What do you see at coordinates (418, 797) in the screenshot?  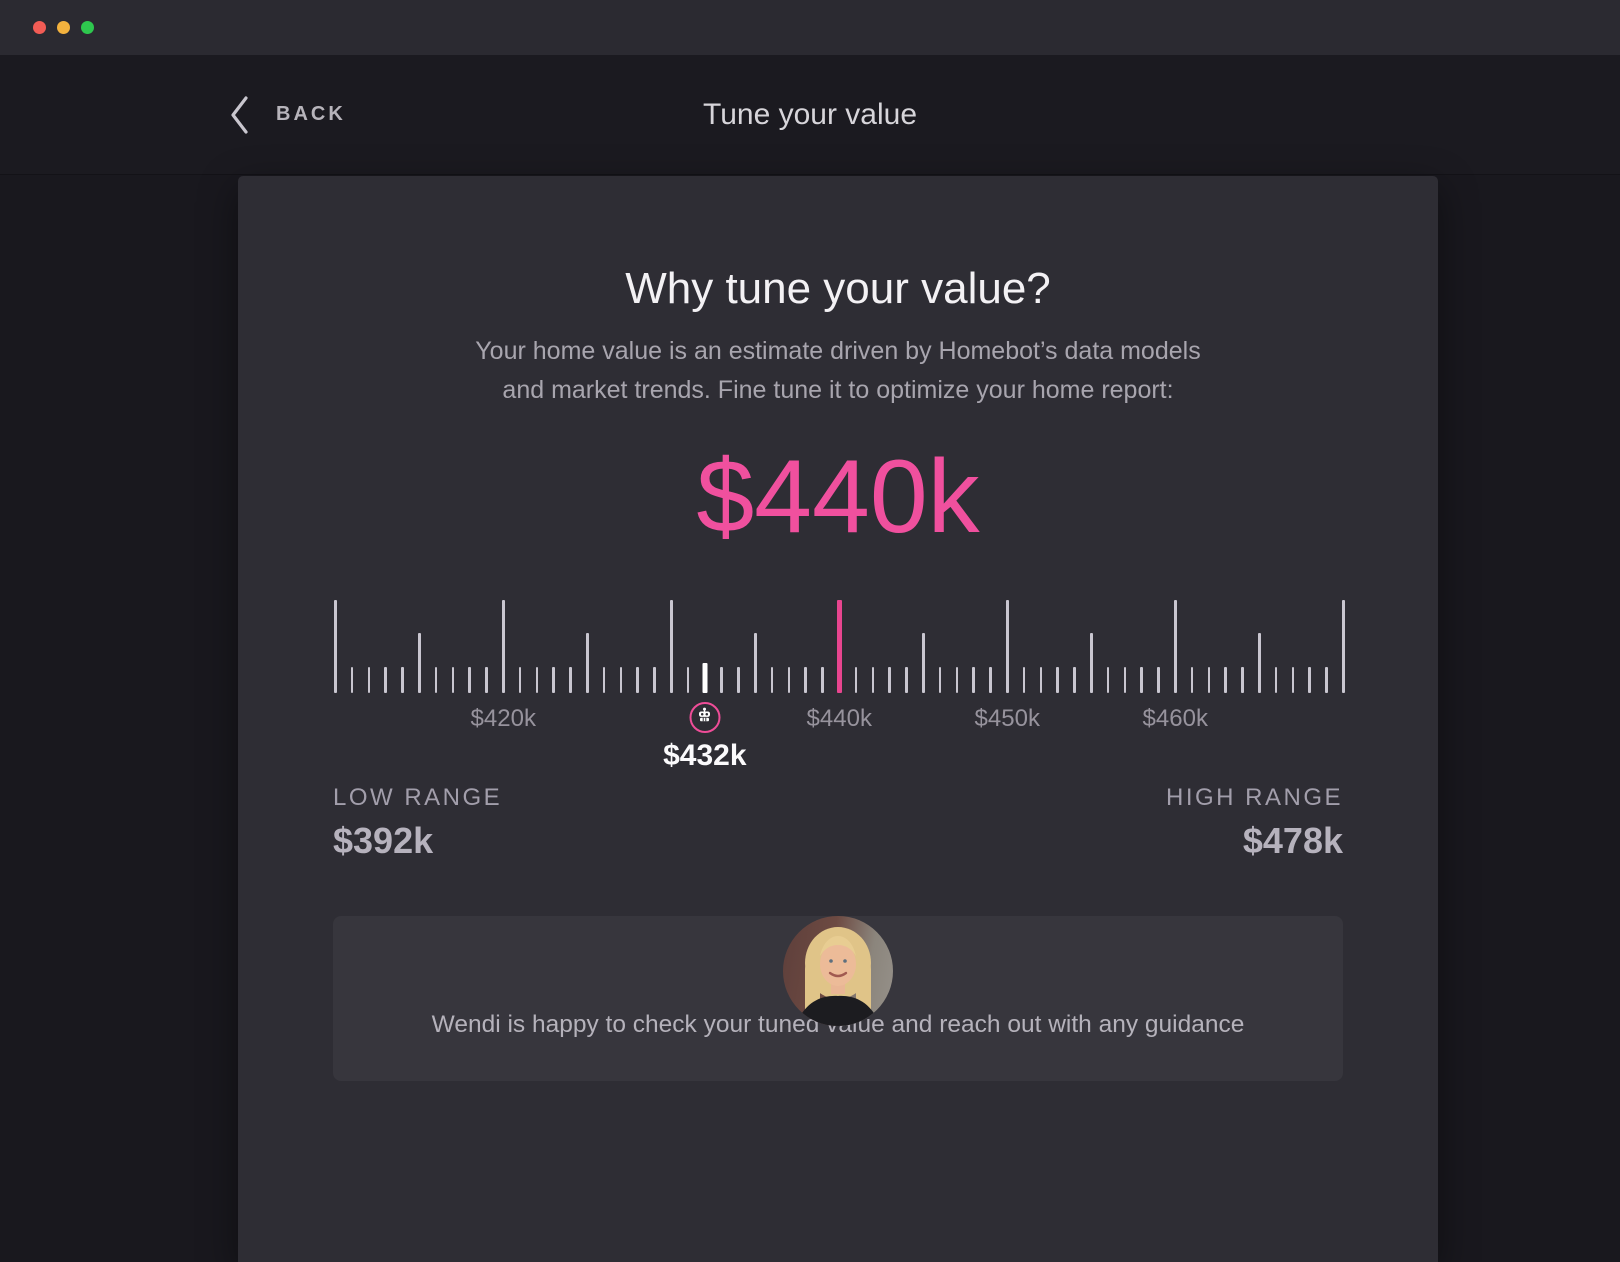 I see `low-range-label: LOW RANGE` at bounding box center [418, 797].